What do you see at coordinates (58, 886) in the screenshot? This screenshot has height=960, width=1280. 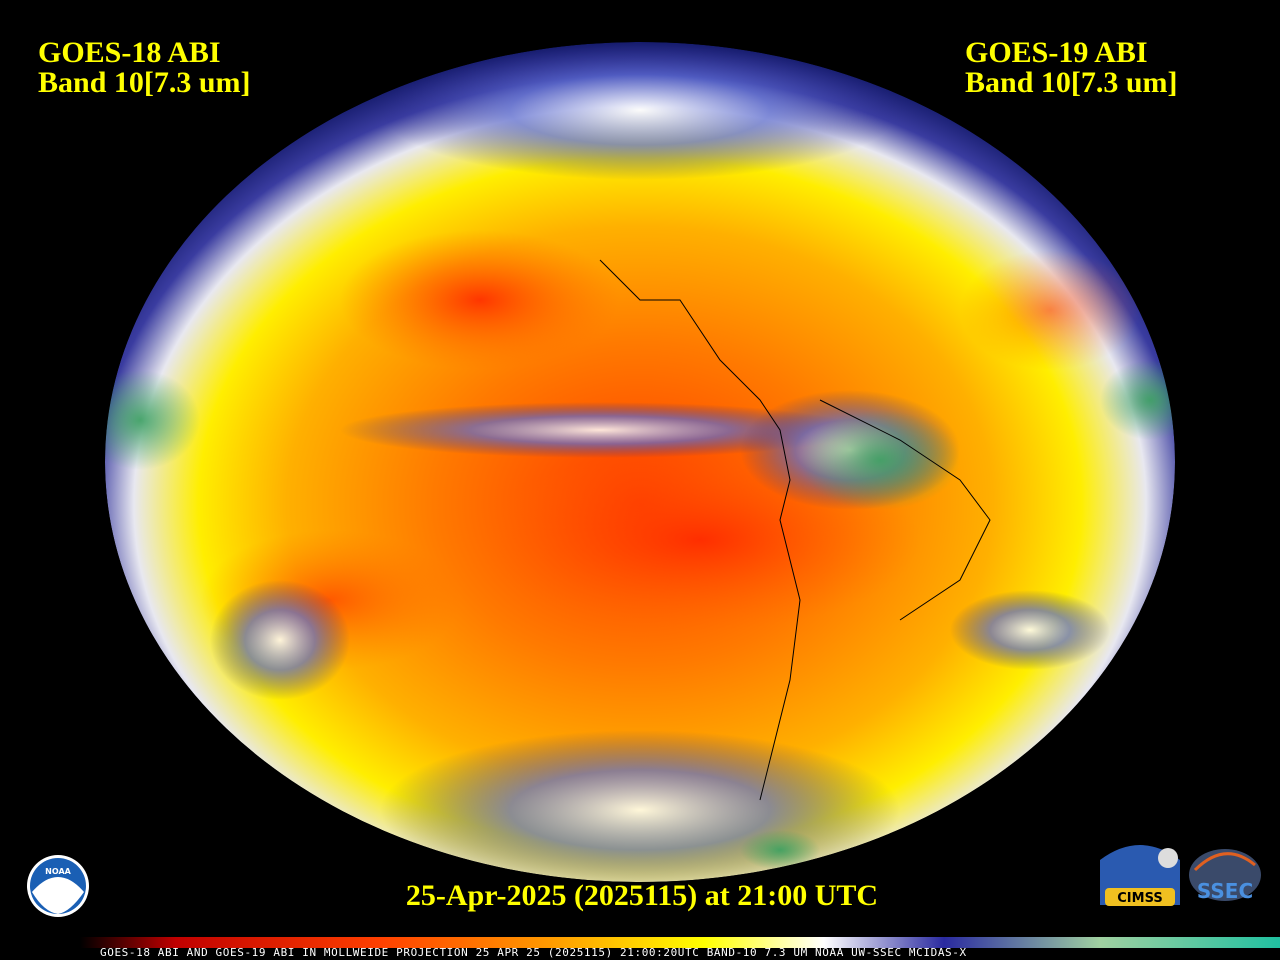 I see `noaa-logo: NOAA` at bounding box center [58, 886].